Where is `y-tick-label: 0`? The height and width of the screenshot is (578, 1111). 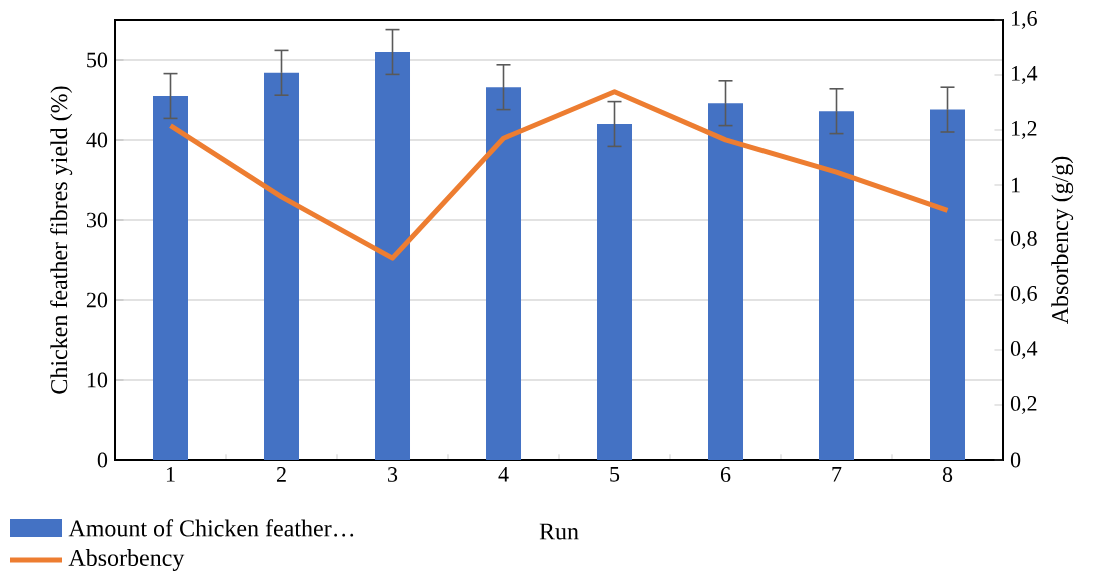
y-tick-label: 0 is located at coordinates (102, 460).